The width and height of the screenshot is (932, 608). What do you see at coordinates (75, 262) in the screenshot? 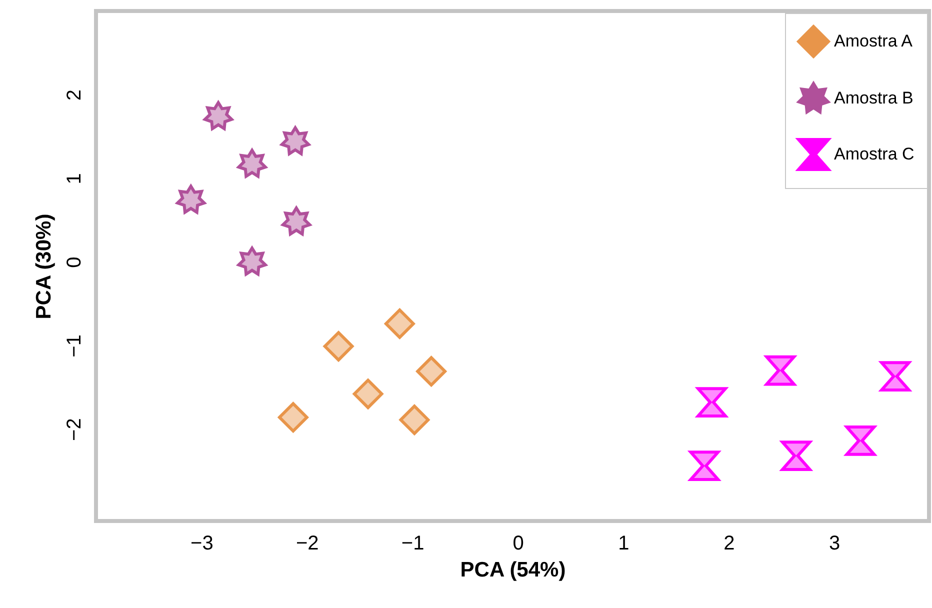
I see `y-tick-label: 0` at bounding box center [75, 262].